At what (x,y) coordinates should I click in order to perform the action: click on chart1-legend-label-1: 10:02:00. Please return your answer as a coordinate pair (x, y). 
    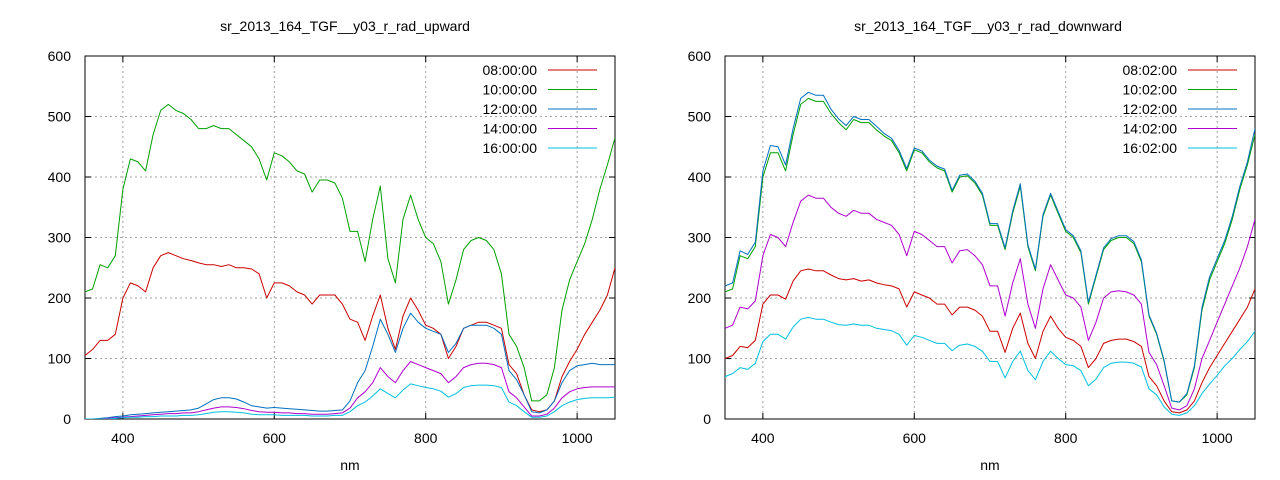
    Looking at the image, I should click on (1150, 90).